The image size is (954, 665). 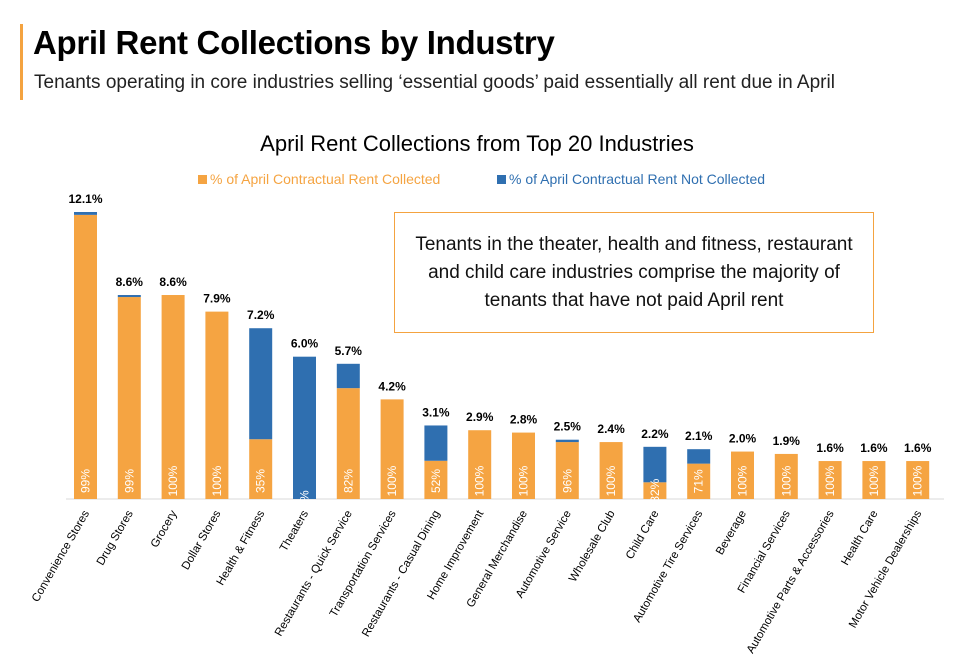 What do you see at coordinates (202, 179) in the screenshot?
I see `legend-swatch-collected` at bounding box center [202, 179].